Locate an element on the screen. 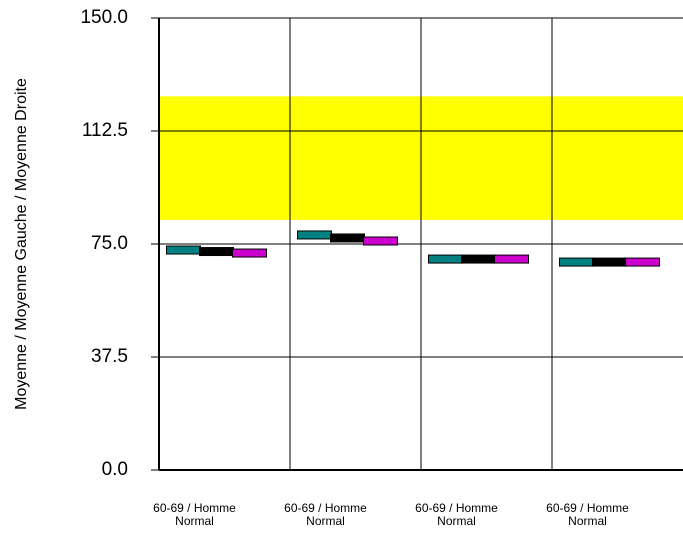  y-ticks-layer: 0.0 37.5 75.0 112.5 150.0 is located at coordinates (119, 243).